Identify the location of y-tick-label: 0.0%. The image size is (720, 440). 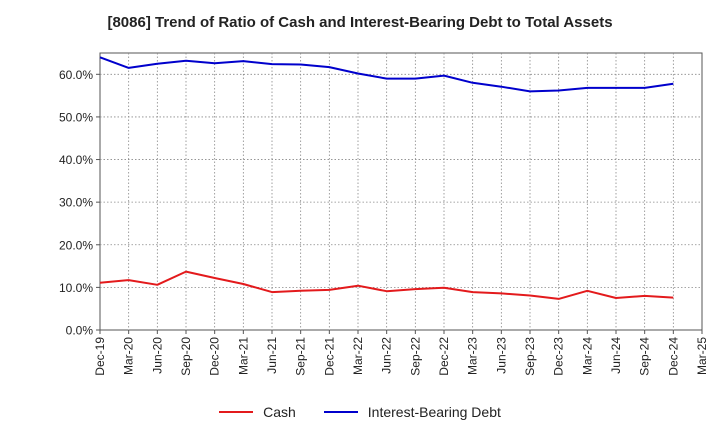
(80, 331).